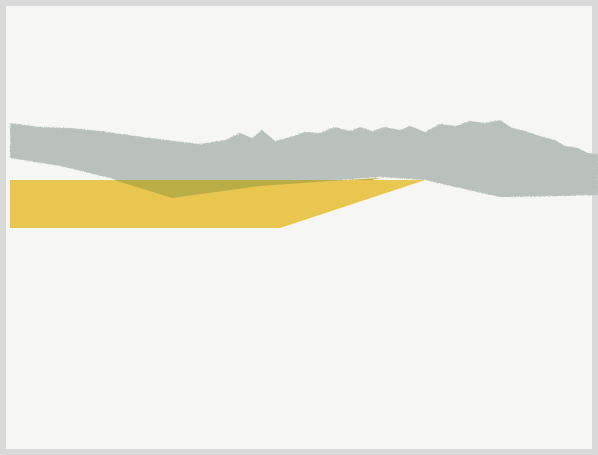  What do you see at coordinates (247, 188) in the screenshot?
I see `olive-overlap` at bounding box center [247, 188].